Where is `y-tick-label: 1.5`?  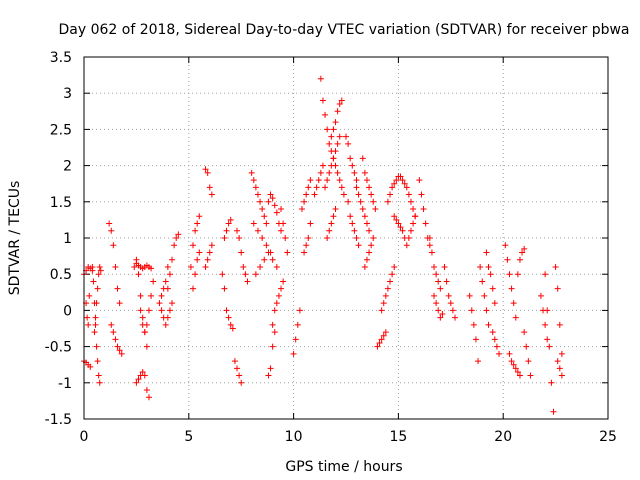 y-tick-label: 1.5 is located at coordinates (61, 203).